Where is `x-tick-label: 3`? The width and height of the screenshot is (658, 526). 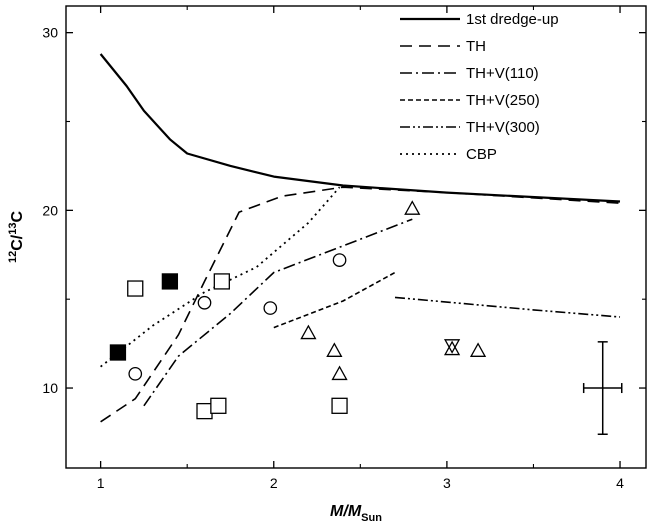
x-tick-label: 3 is located at coordinates (447, 483).